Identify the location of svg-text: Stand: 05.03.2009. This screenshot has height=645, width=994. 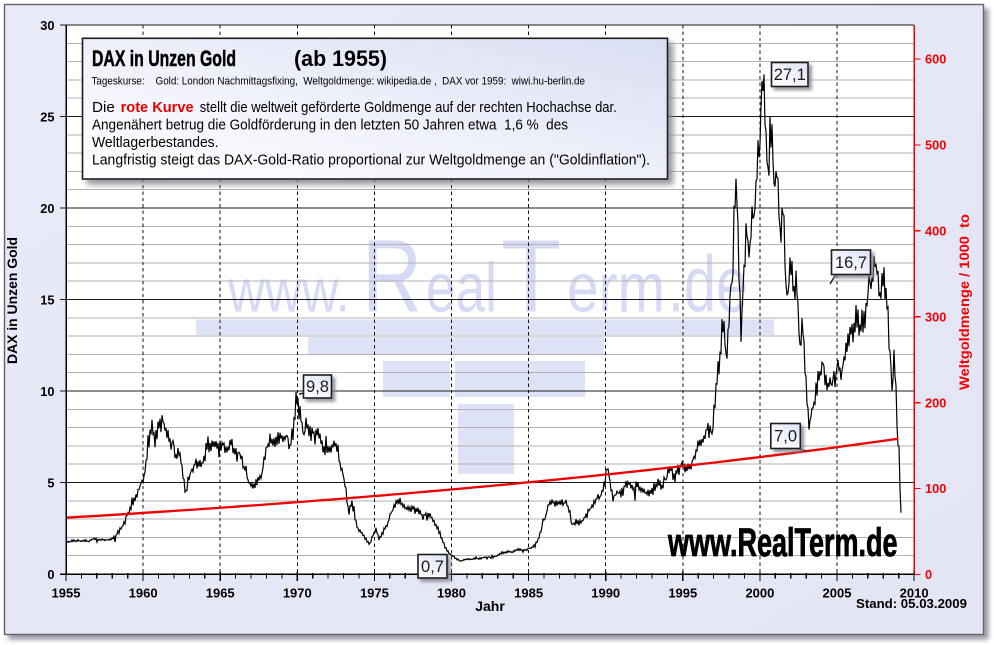
(911, 604).